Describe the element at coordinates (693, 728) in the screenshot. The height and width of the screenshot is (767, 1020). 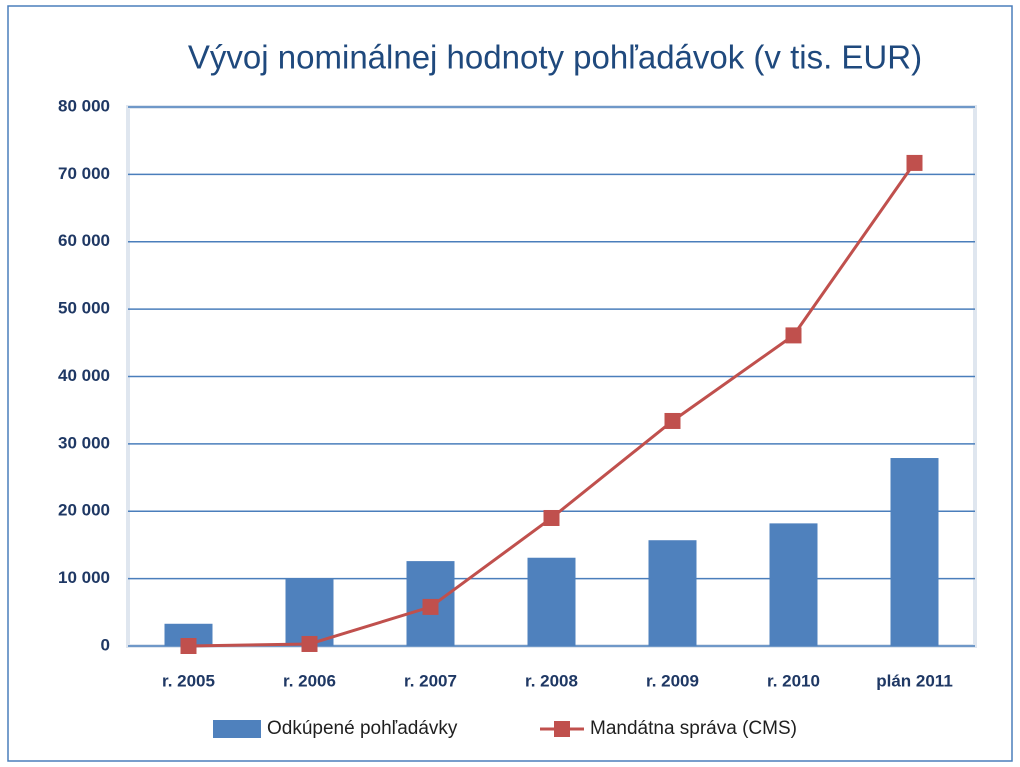
I see `legend-label: Mandátna správa (CMS)` at that location.